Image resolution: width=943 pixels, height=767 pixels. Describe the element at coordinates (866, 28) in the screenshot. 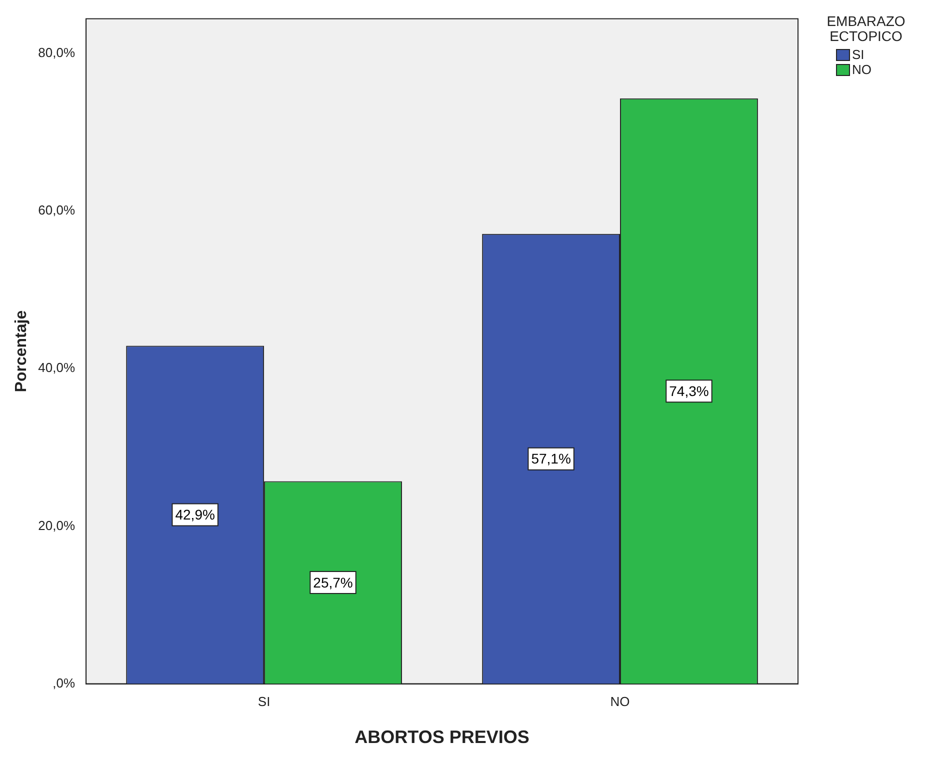

I see `legend-title: EMBARAZO ECTOPICO` at that location.